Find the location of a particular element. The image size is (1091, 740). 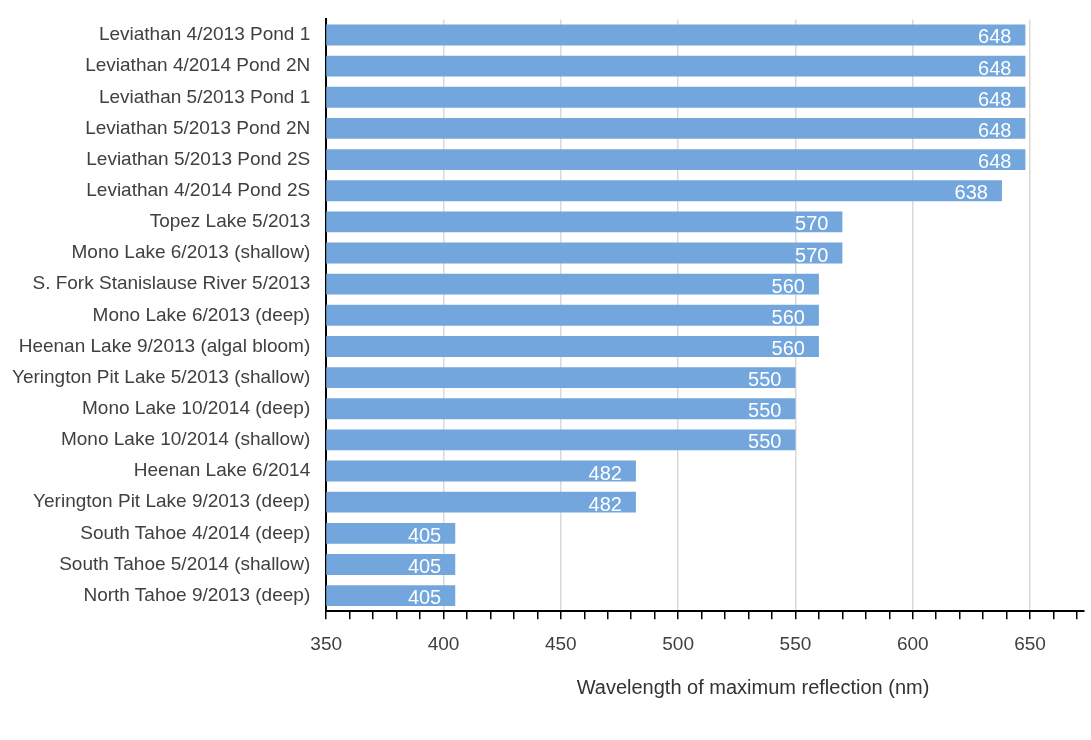

x-tick-label: 650 is located at coordinates (1030, 643).